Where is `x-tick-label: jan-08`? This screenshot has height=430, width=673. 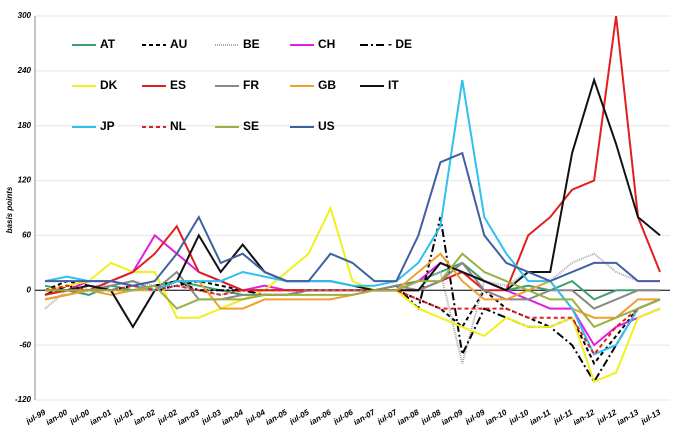 x-tick-label: jan-08 is located at coordinates (408, 416).